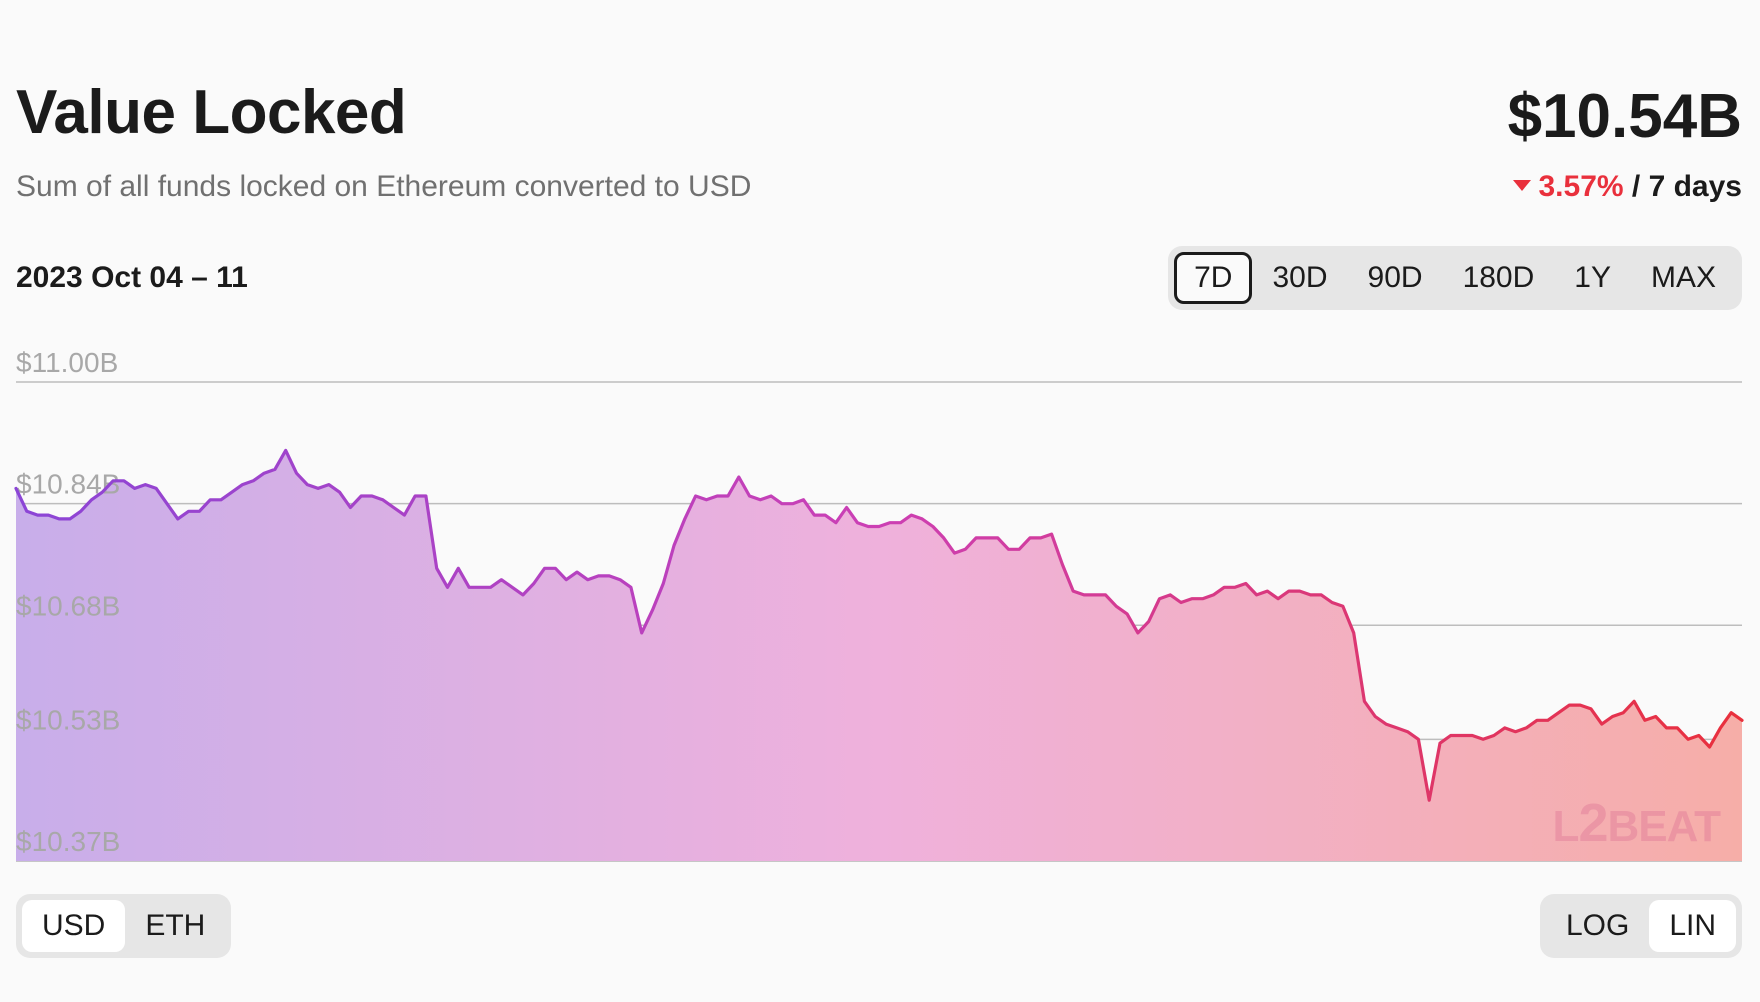  What do you see at coordinates (1592, 277) in the screenshot?
I see `range-option-1y: 1Y` at bounding box center [1592, 277].